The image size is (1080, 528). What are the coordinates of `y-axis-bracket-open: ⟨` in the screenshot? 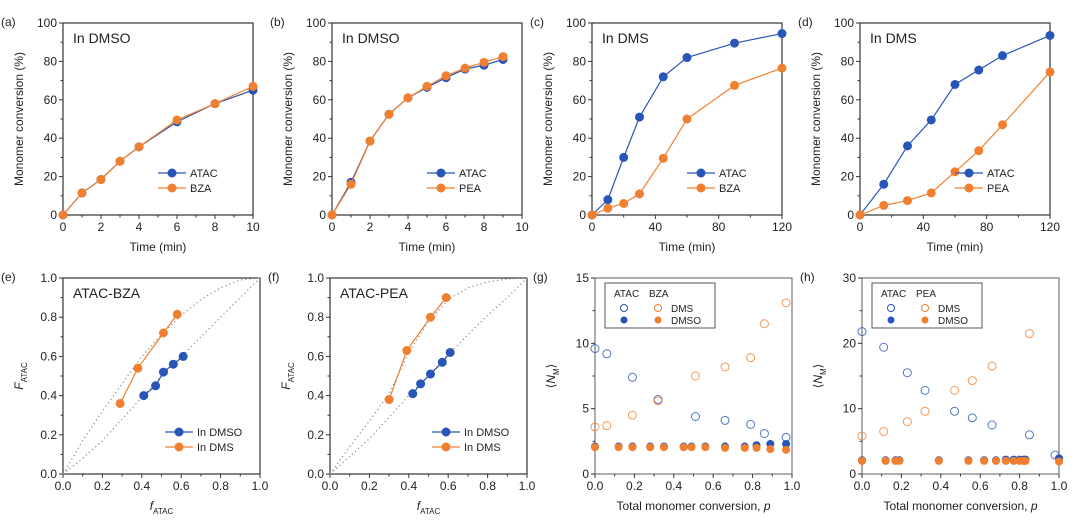 It's located at (551, 386).